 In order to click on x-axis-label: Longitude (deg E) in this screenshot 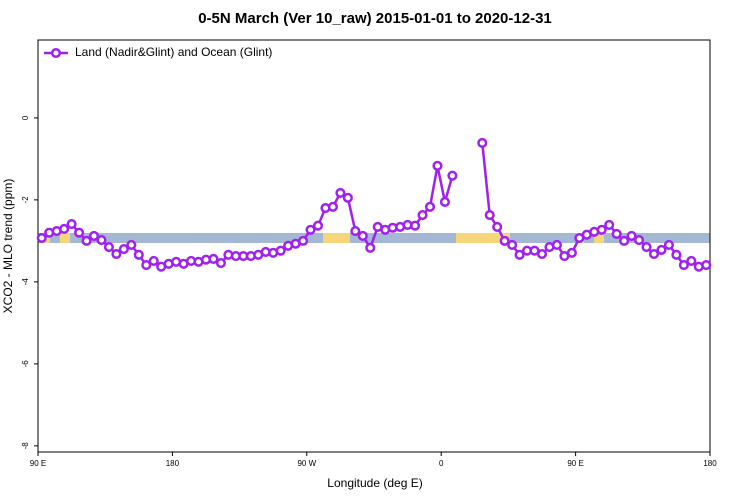, I will do `click(374, 483)`.